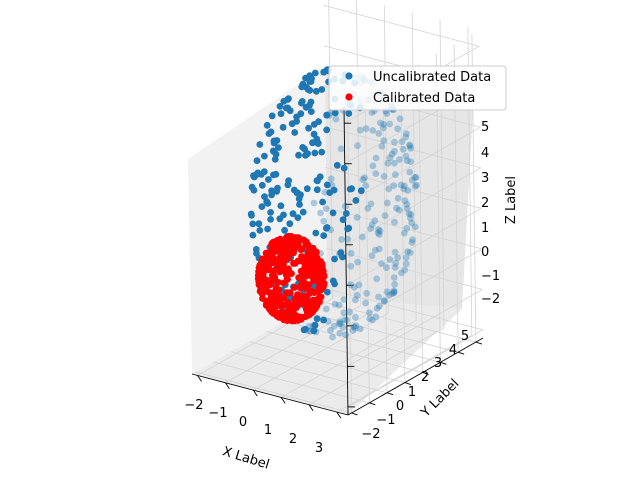 The image size is (640, 480). I want to click on y-tick-label: −1, so click(385, 420).